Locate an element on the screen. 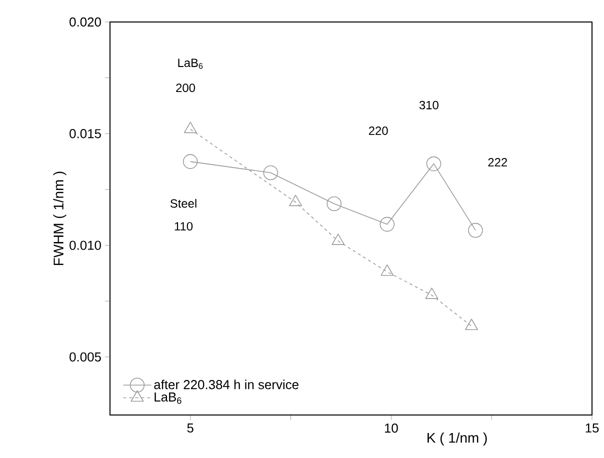 The height and width of the screenshot is (458, 604). x-axis-title: K ( 1/nm ) is located at coordinates (457, 439).